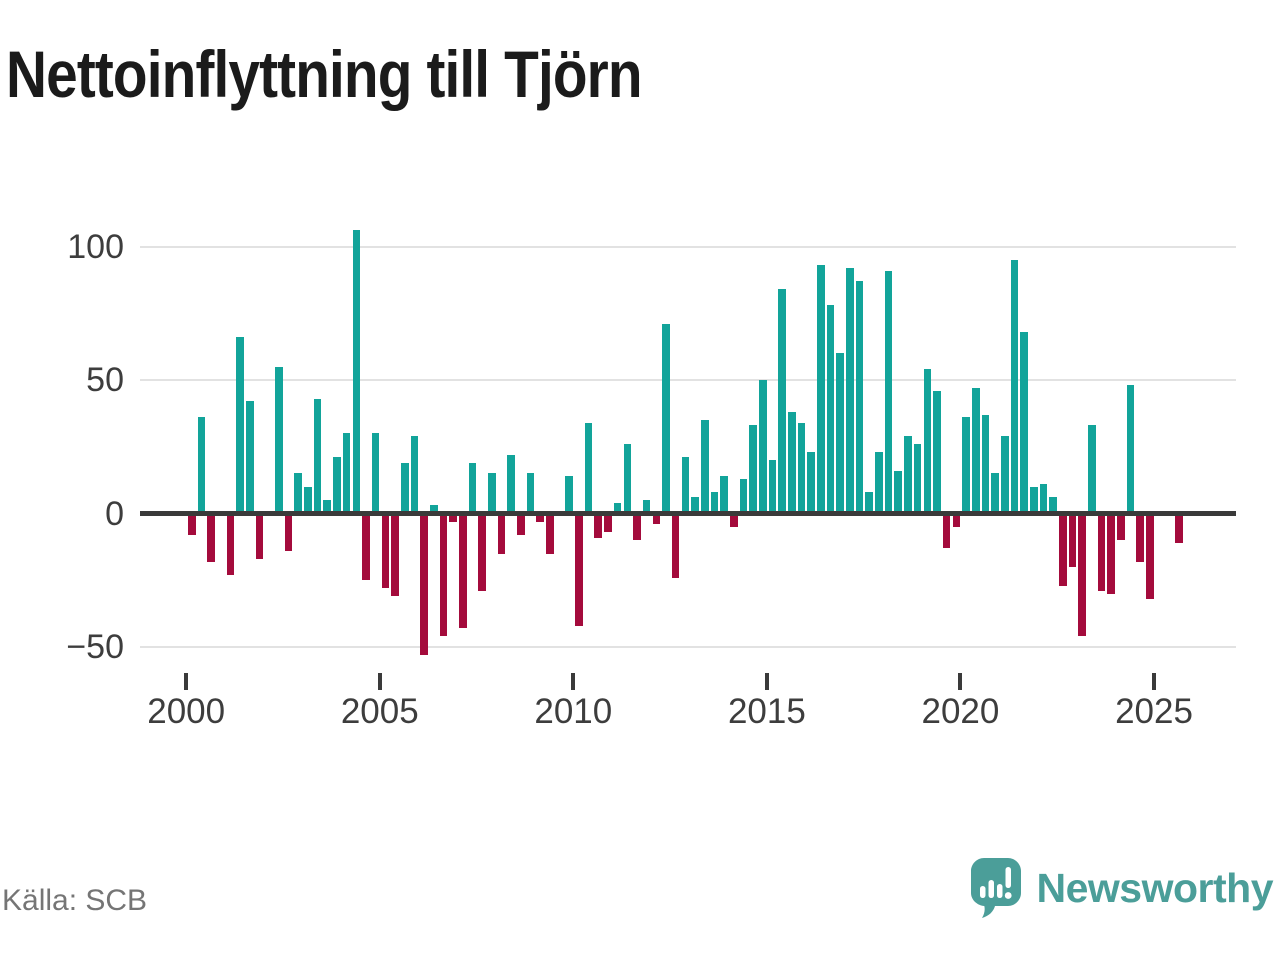 The image size is (1280, 960). What do you see at coordinates (95, 246) in the screenshot?
I see `y-axis-label: 100` at bounding box center [95, 246].